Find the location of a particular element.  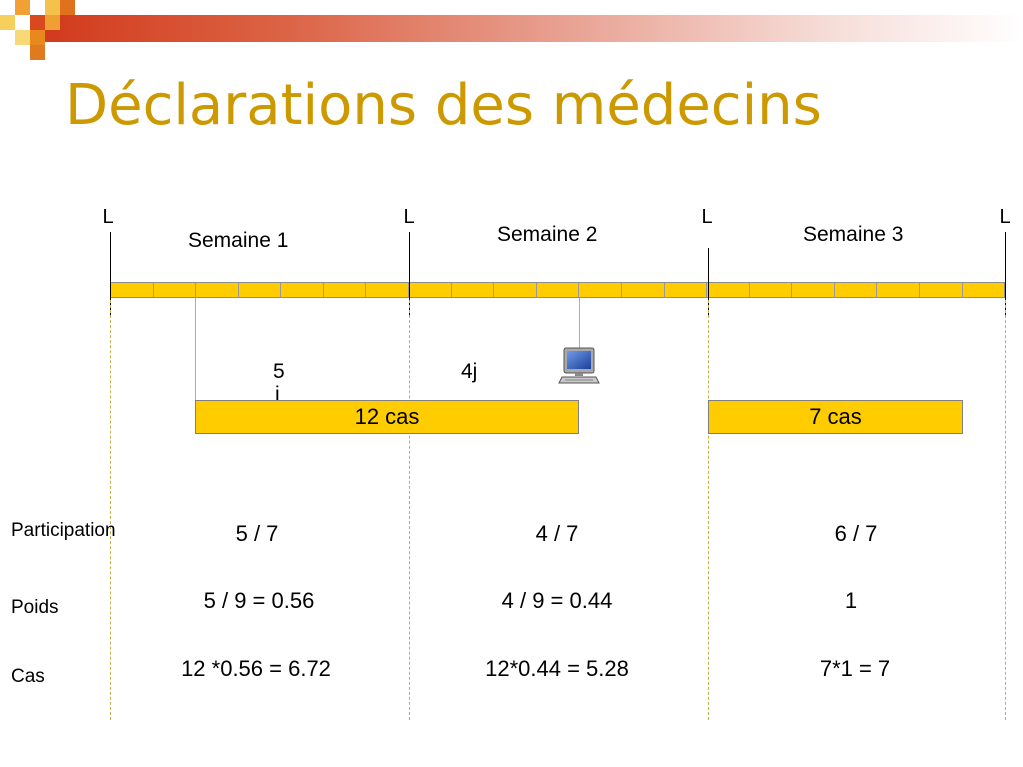

week-label-1: Semaine 1 is located at coordinates (238, 240).